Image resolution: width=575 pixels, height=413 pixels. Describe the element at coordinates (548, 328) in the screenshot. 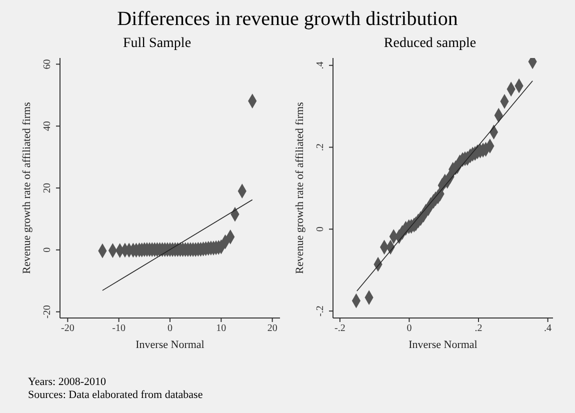

I see `x-tick-label: .4` at that location.